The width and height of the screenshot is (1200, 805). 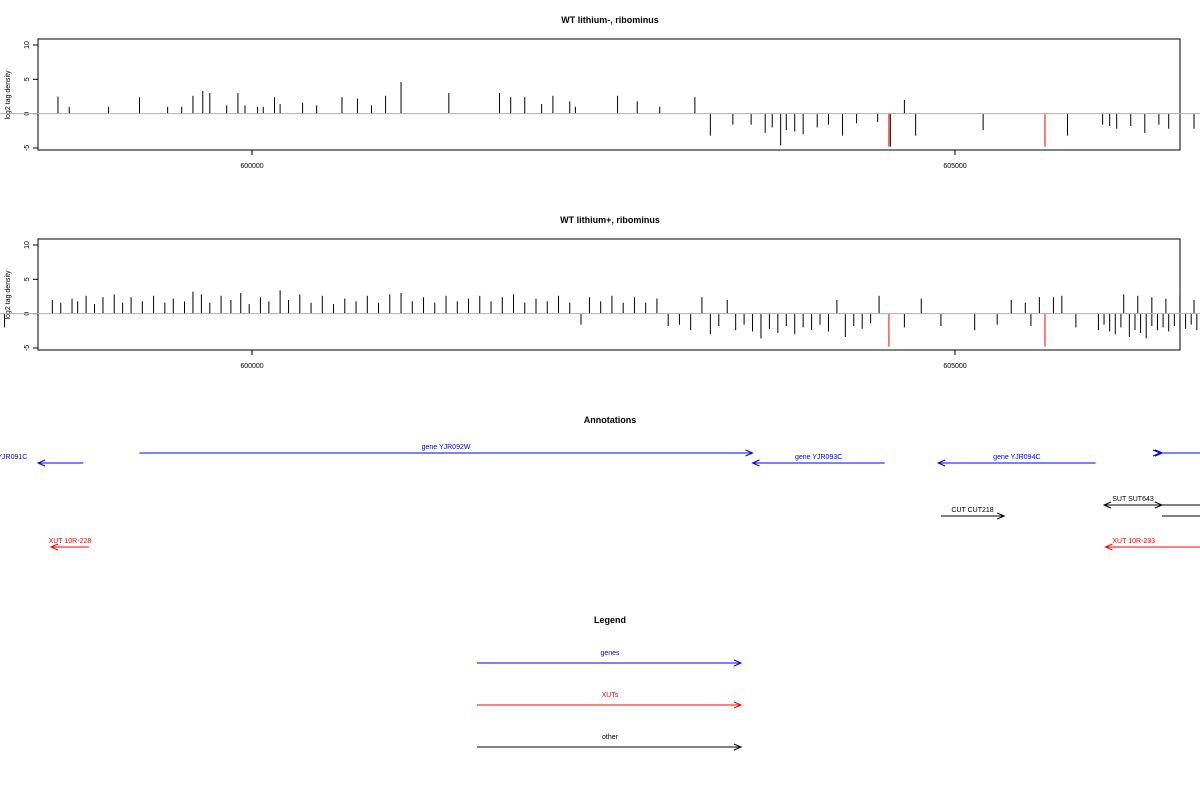 I want to click on feature-label: SUT SUT643, so click(x=1133, y=499).